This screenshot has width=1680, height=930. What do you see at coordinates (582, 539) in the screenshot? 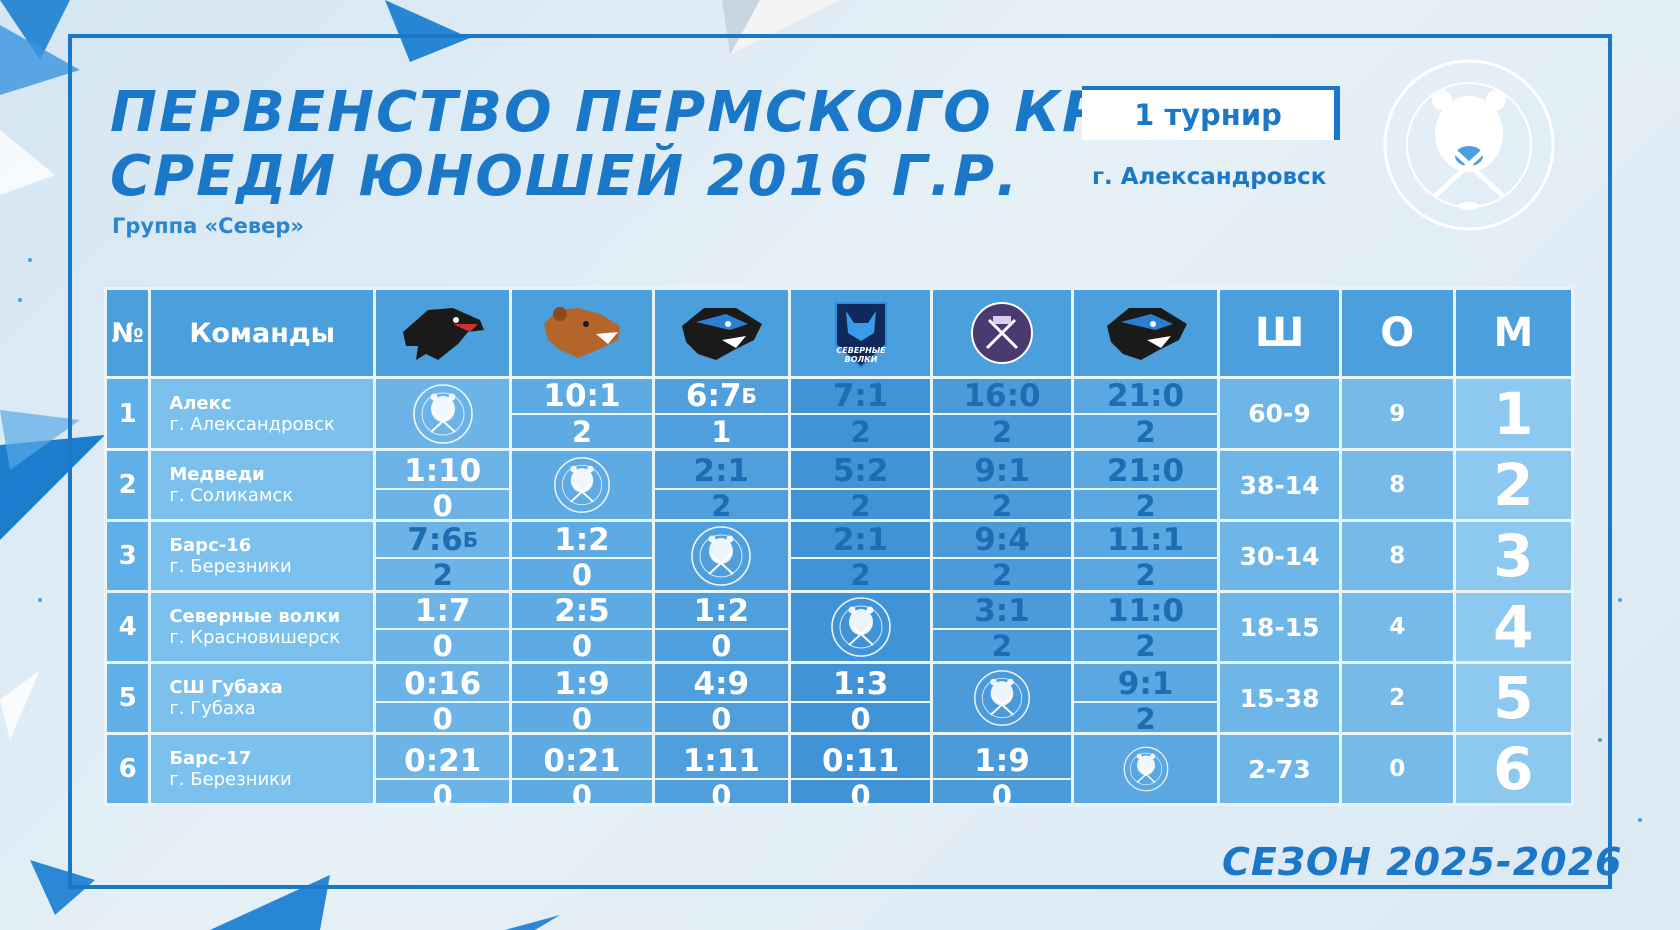
I see `match-score: 1:2` at bounding box center [582, 539].